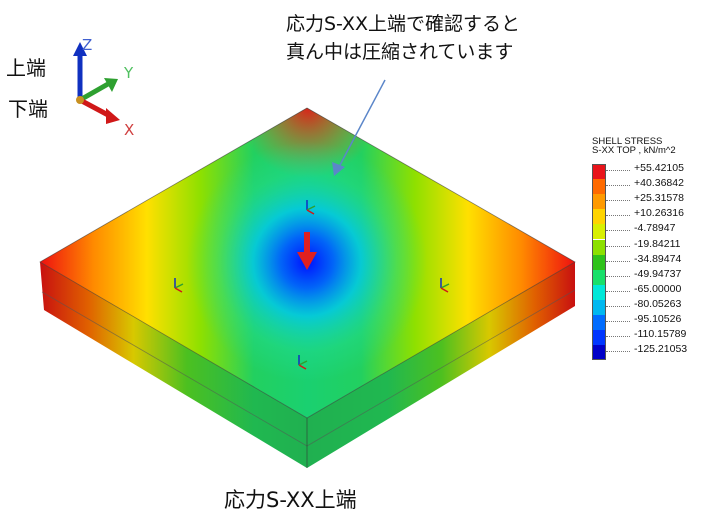 This screenshot has width=707, height=520. What do you see at coordinates (660, 334) in the screenshot?
I see `legend-value-label: -110.15789` at bounding box center [660, 334].